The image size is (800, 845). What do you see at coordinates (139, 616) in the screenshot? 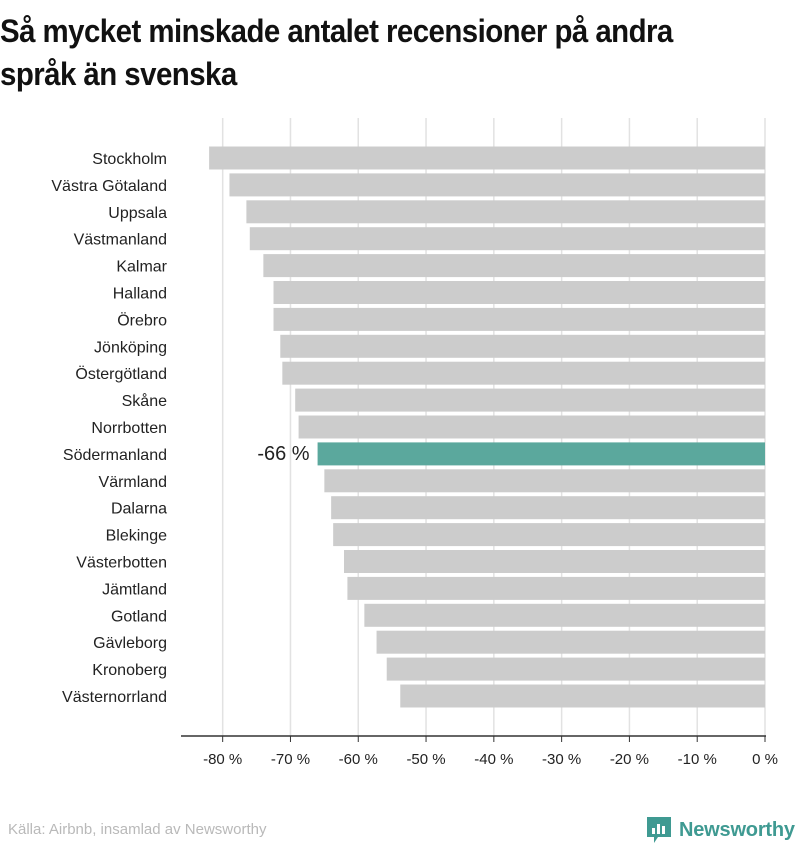
I see `category-label: Gotland` at bounding box center [139, 616].